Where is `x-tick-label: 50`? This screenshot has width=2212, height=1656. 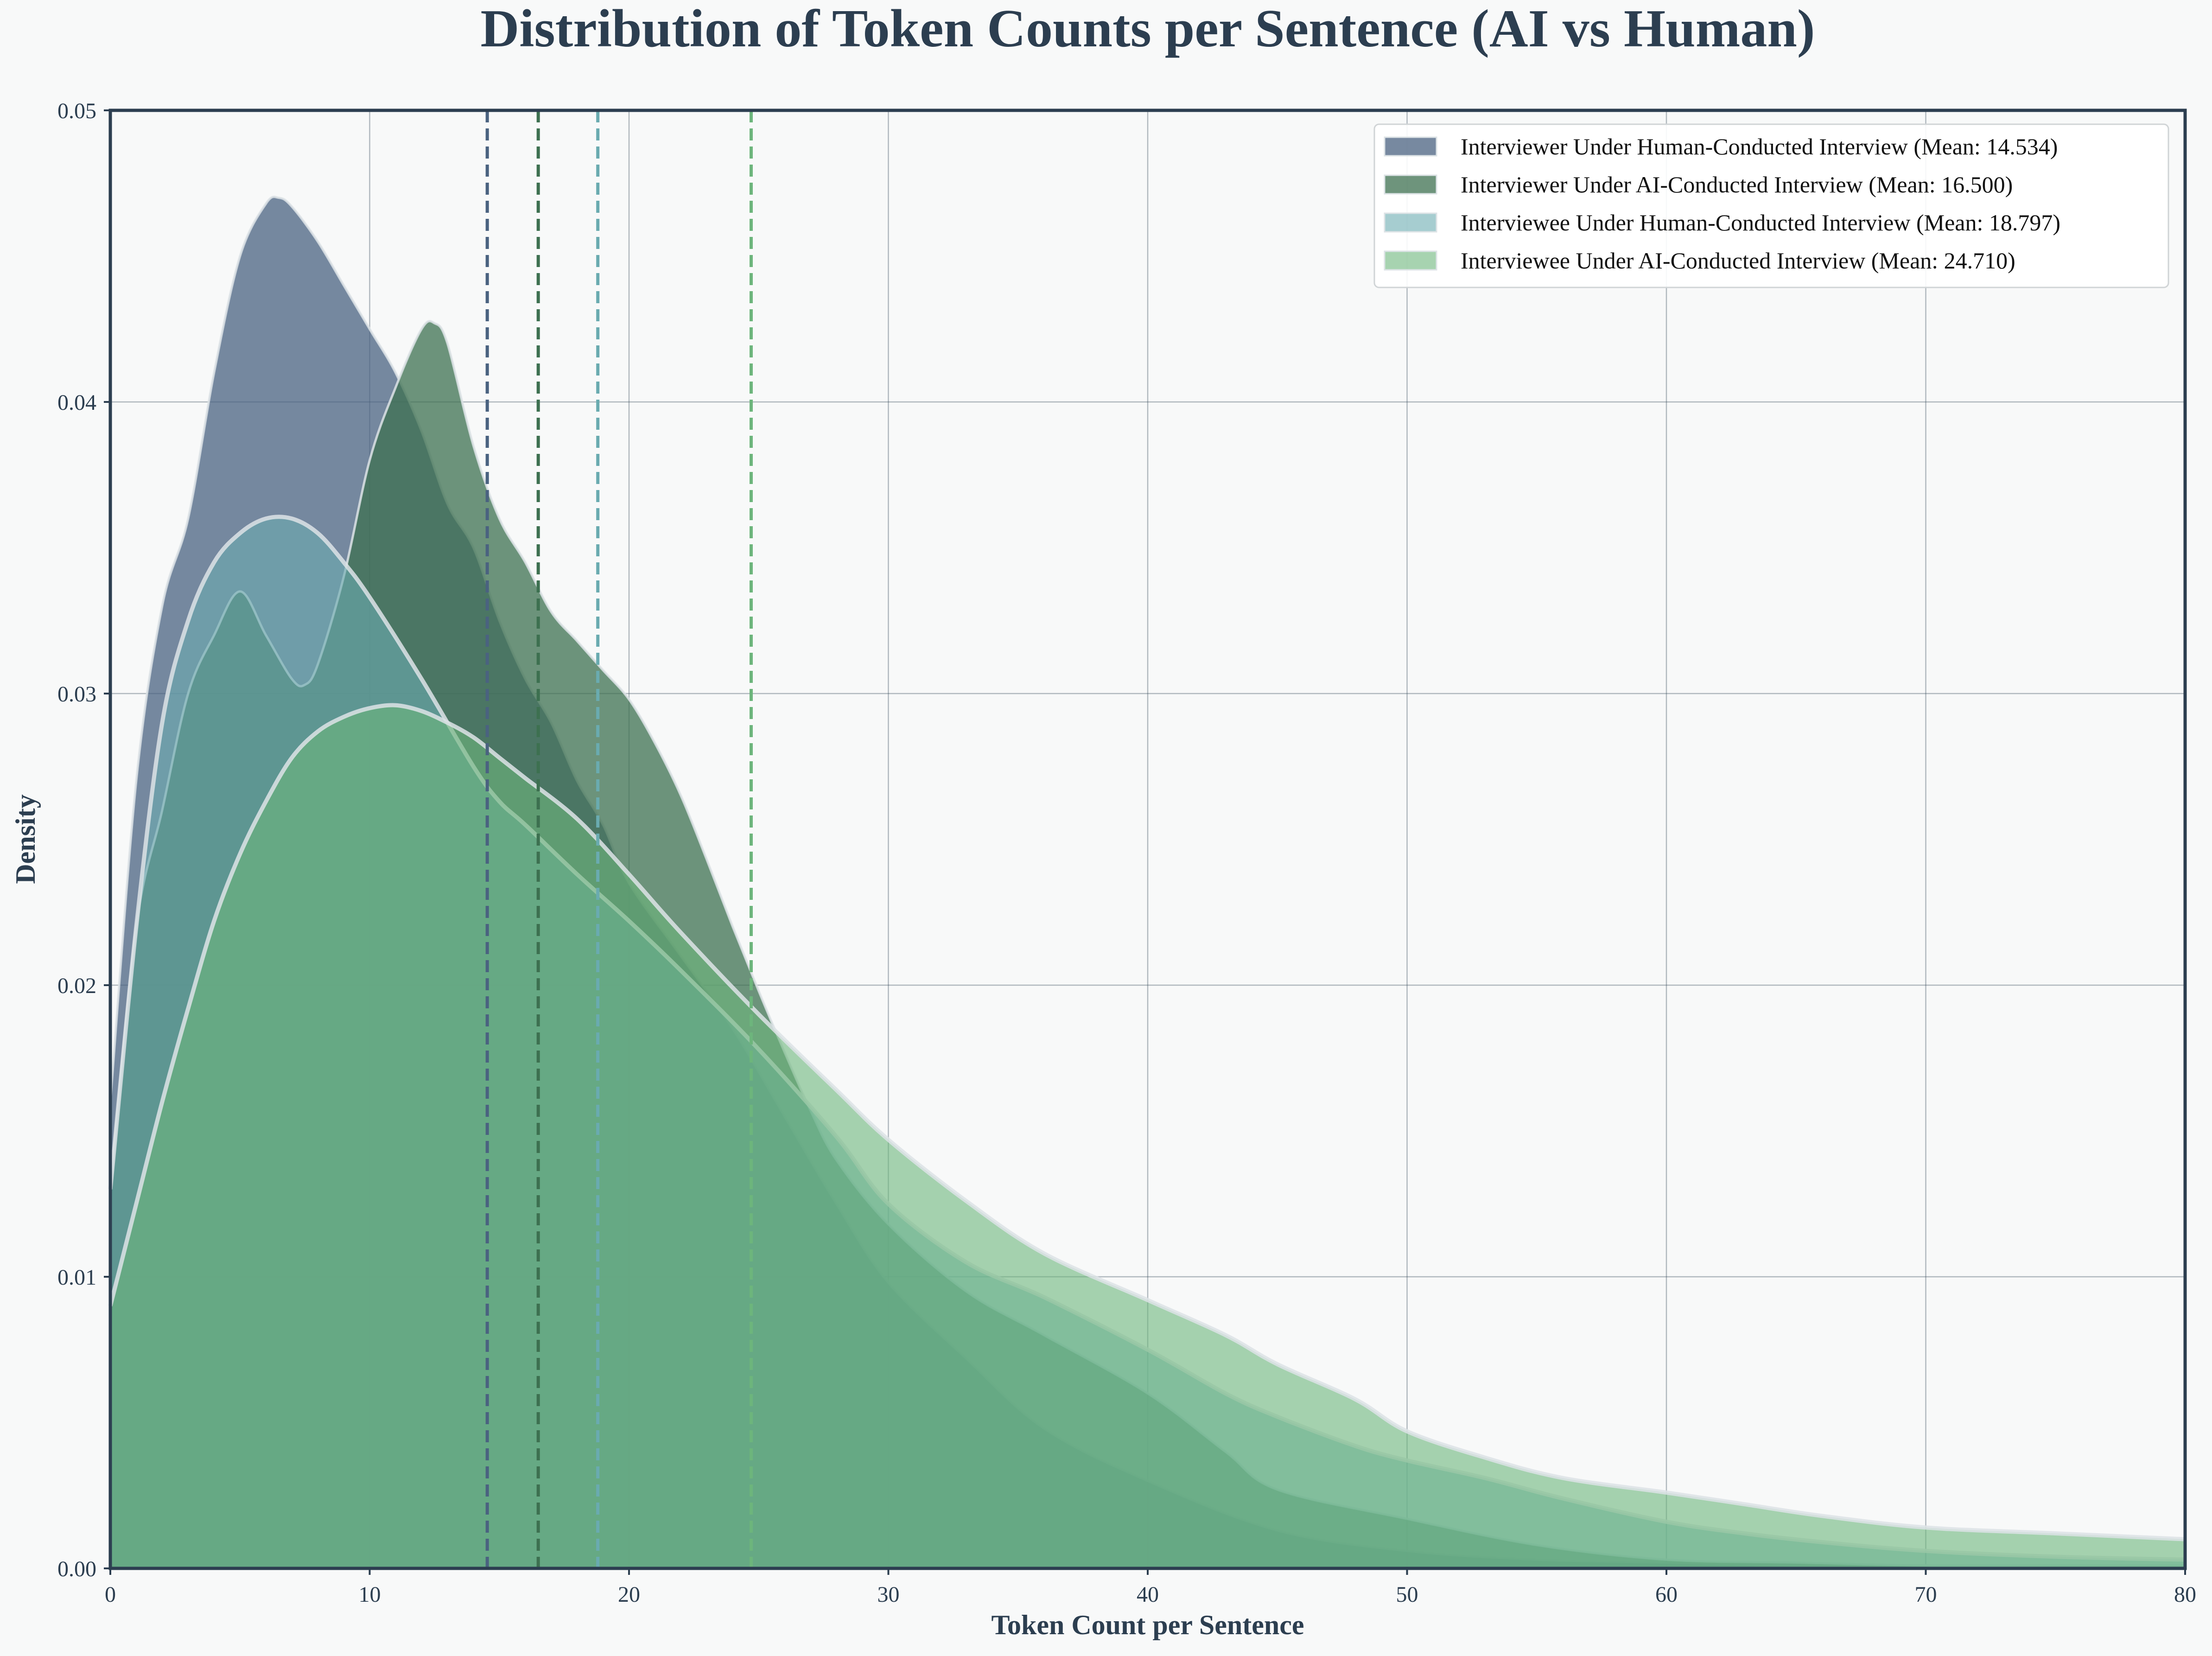
x-tick-label: 50 is located at coordinates (1407, 1594).